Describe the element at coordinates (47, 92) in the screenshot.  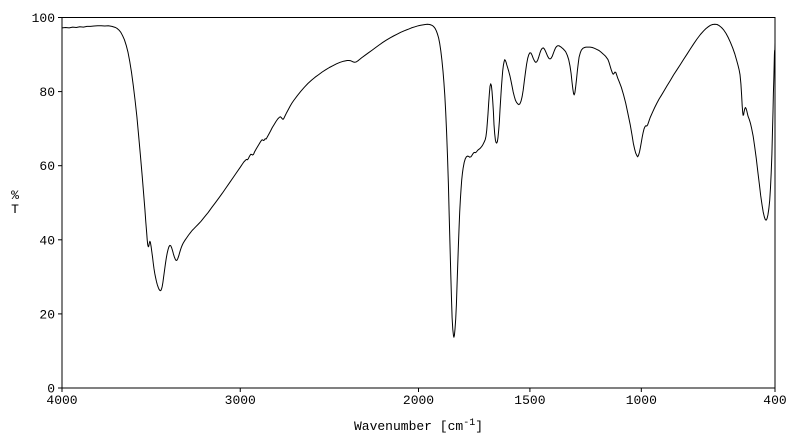
I see `y-tick-label: 80` at that location.